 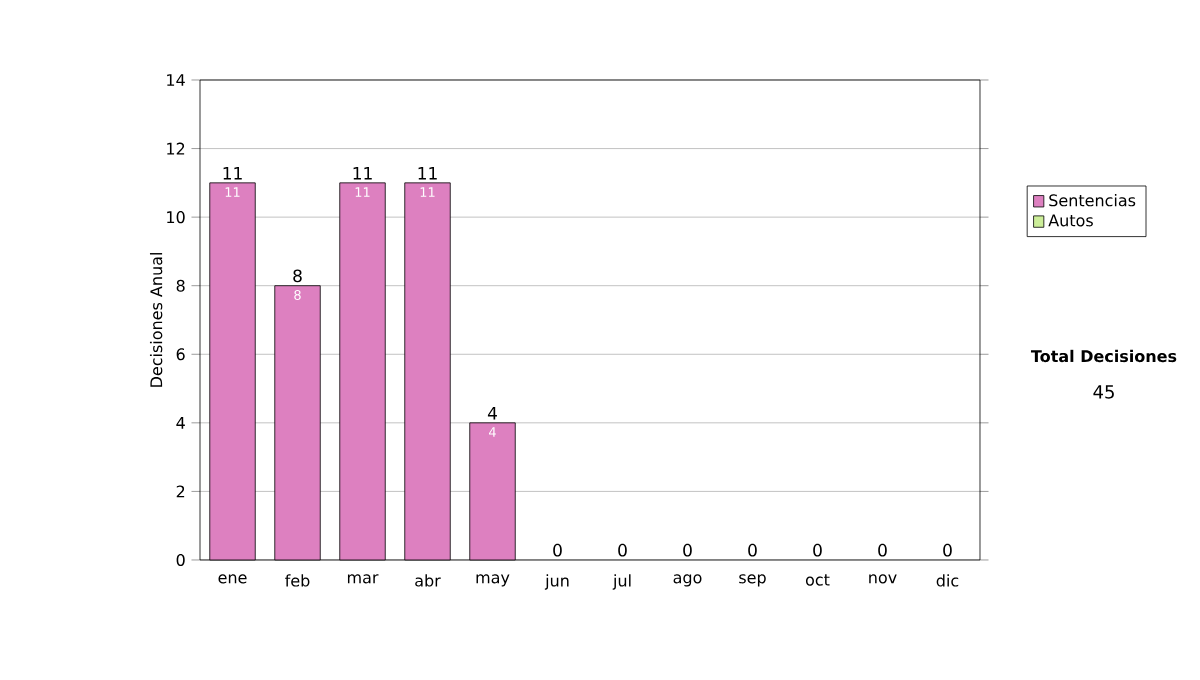 I want to click on y-tick-label: 14, so click(x=176, y=80).